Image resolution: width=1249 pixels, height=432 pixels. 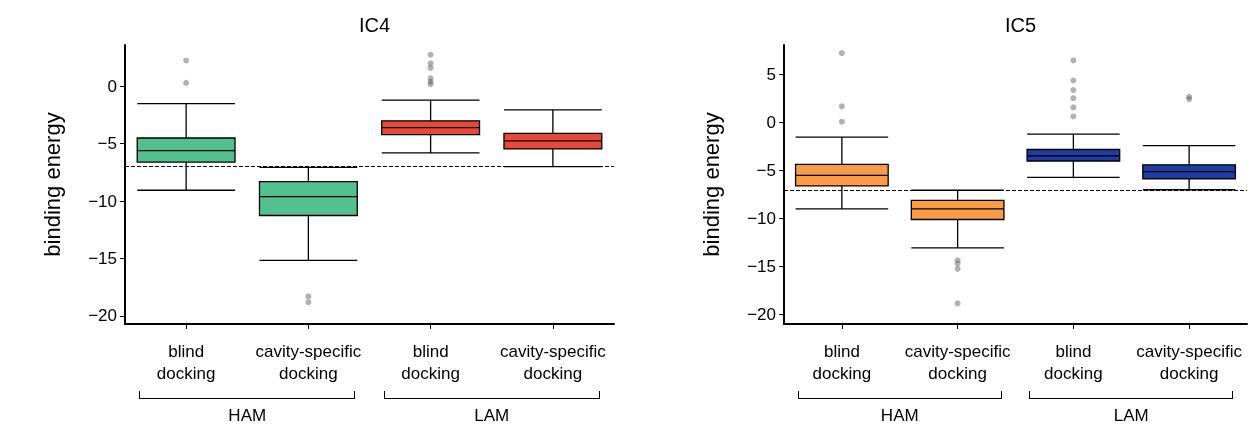 What do you see at coordinates (374, 25) in the screenshot?
I see `chart-title: IC4` at bounding box center [374, 25].